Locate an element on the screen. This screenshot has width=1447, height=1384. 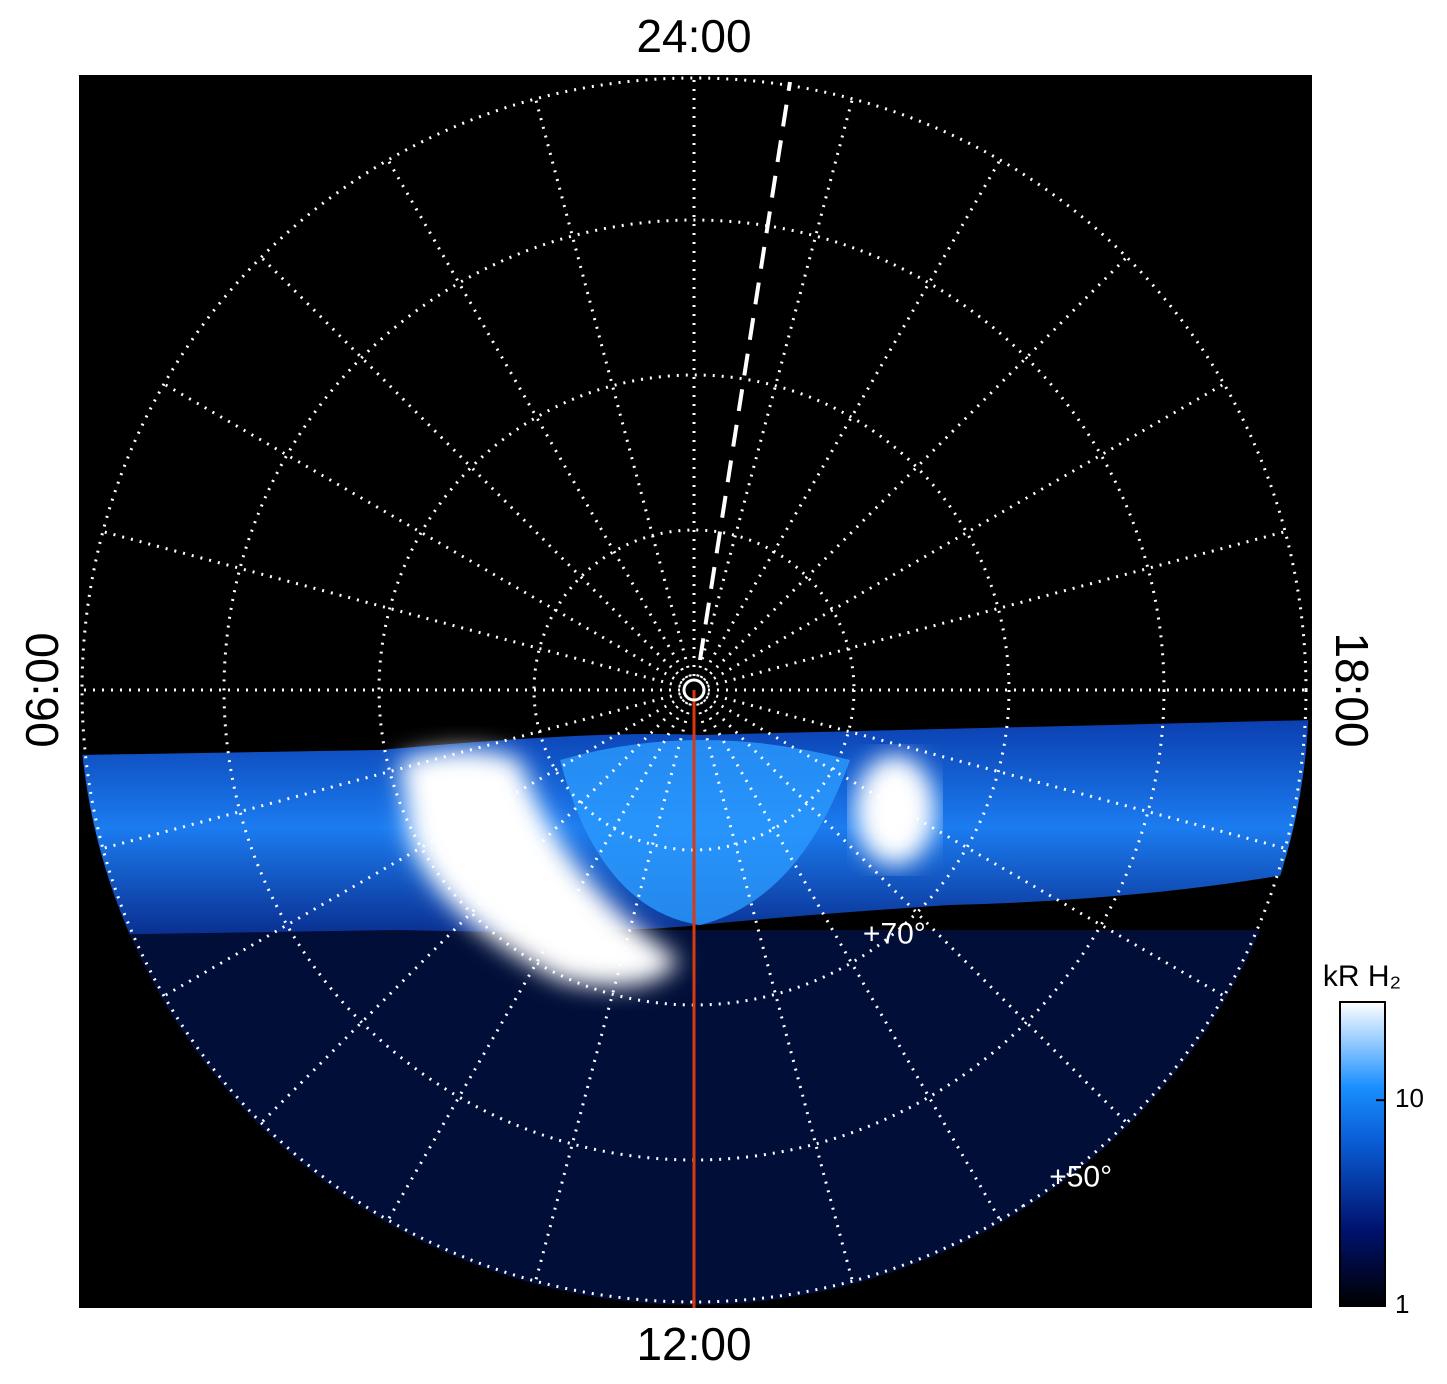
pole-marker is located at coordinates (694, 690).